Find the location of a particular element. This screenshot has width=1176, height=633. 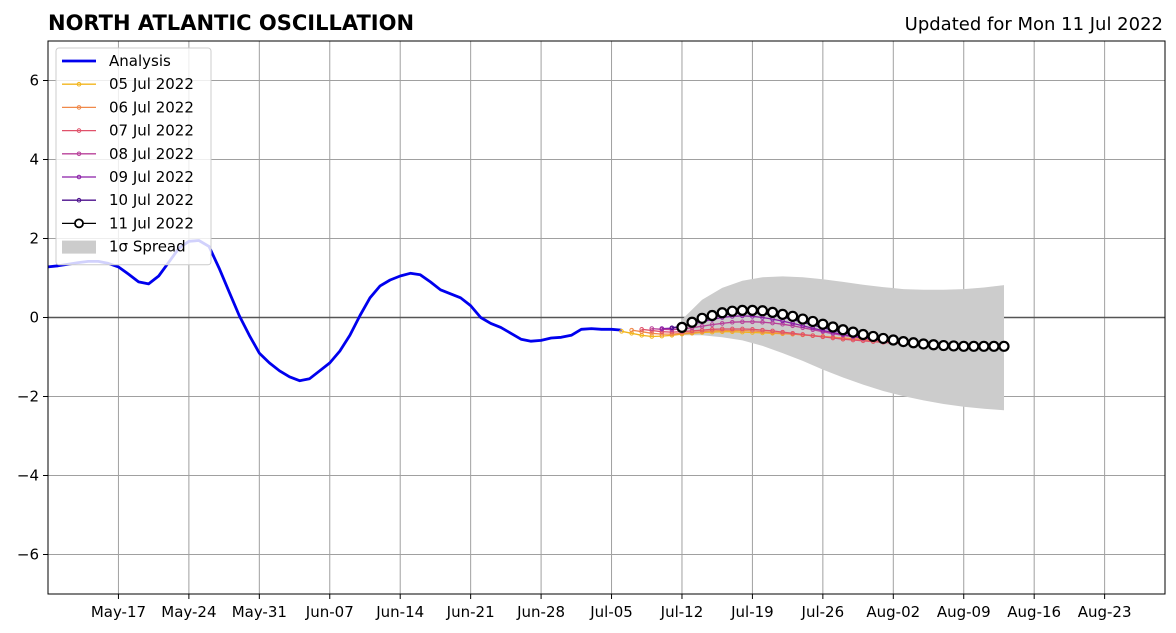

legend-label: 11 Jul 2022 is located at coordinates (151, 223).